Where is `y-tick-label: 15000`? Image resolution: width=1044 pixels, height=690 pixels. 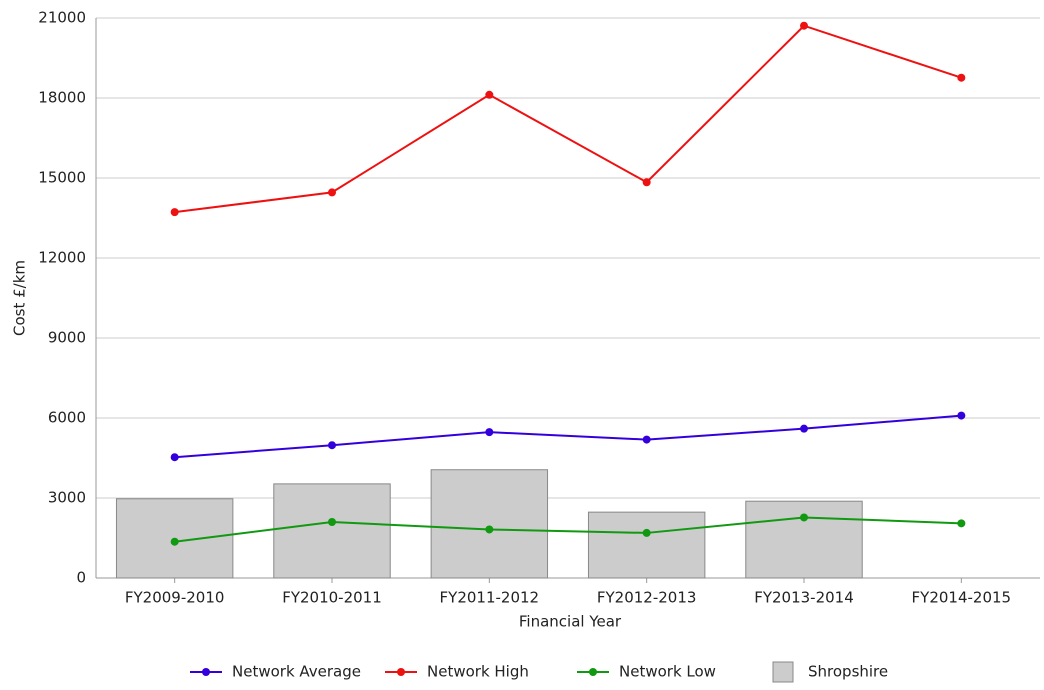
y-tick-label: 15000 is located at coordinates (62, 178).